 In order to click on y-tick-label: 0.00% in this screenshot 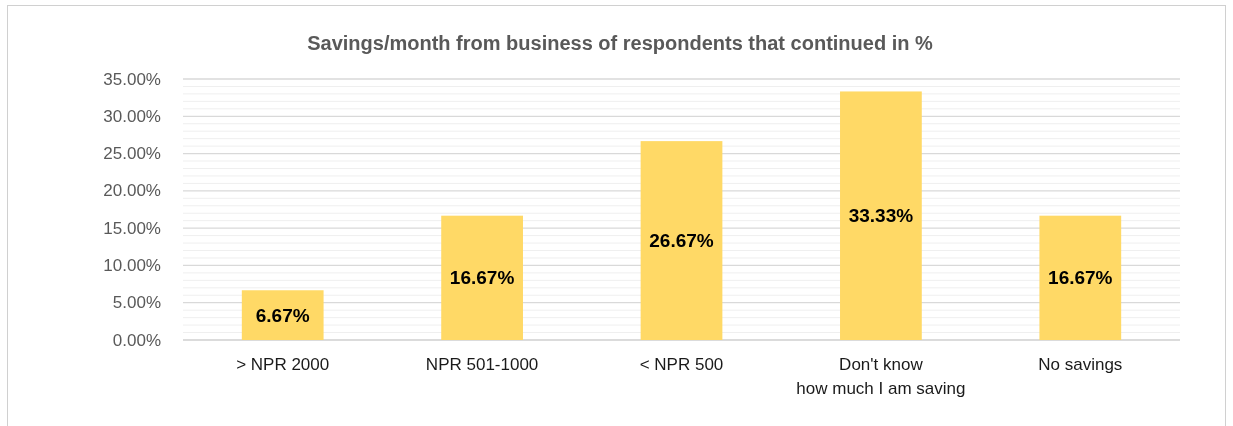, I will do `click(136, 340)`.